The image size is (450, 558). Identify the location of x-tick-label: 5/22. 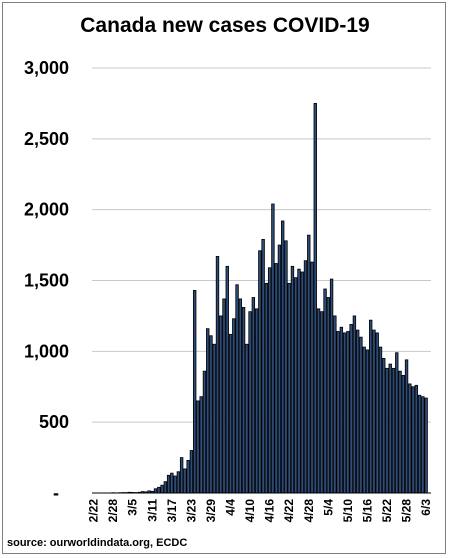
(387, 511).